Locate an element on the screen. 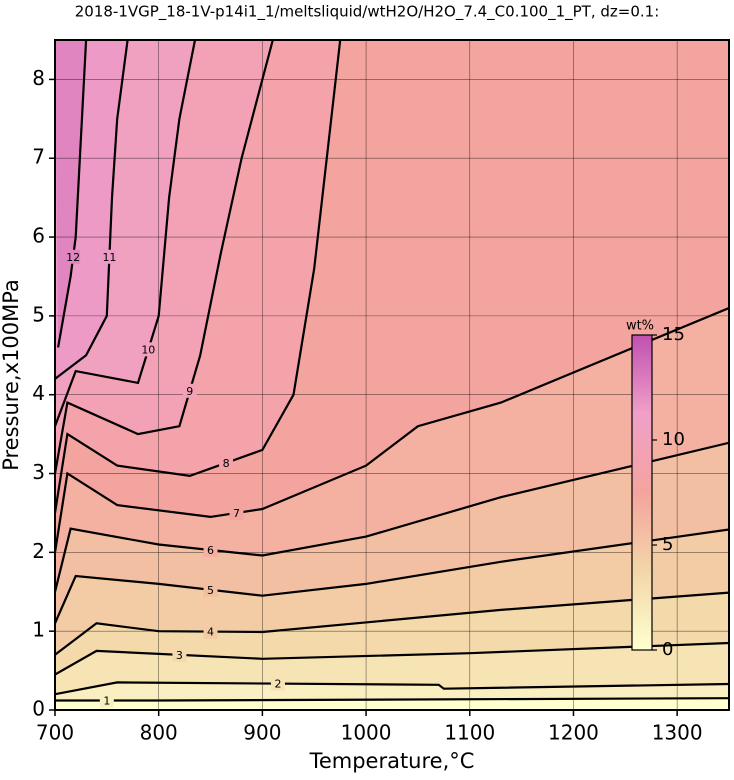  y-tick-label: 5 is located at coordinates (38, 314).